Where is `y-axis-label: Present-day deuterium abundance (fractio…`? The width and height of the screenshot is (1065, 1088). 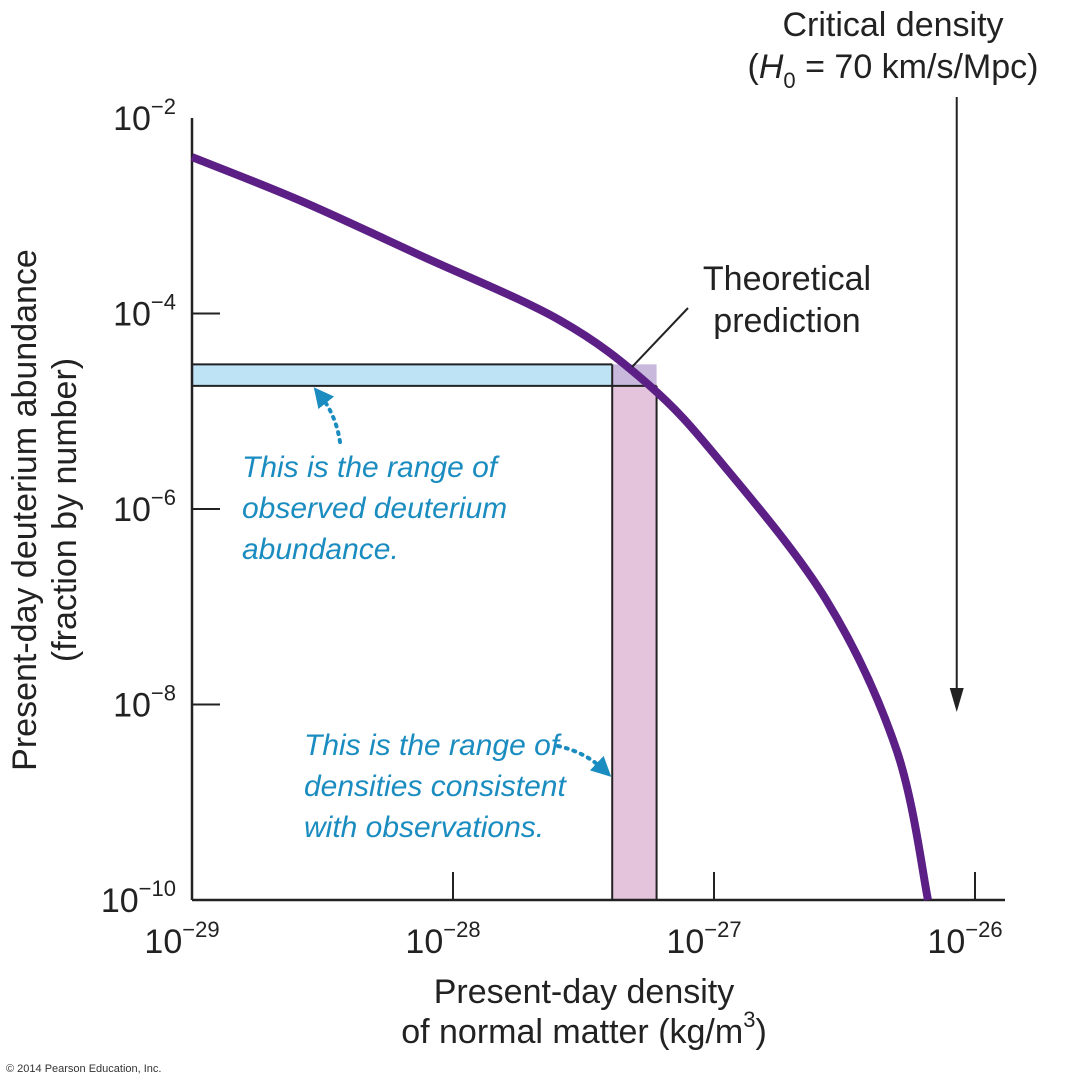 y-axis-label: Present-day deuterium abundance (fractio… is located at coordinates (45, 510).